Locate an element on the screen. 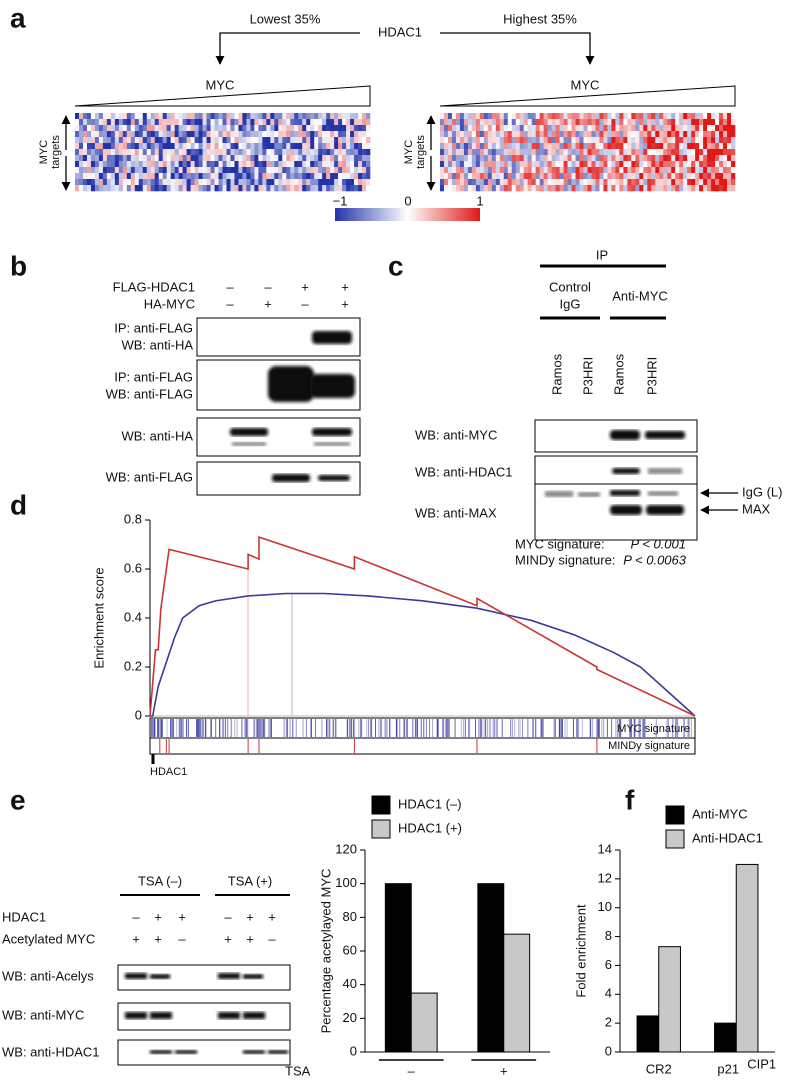 The width and height of the screenshot is (800, 1086). blot-label: WB: anti-HA is located at coordinates (157, 435).